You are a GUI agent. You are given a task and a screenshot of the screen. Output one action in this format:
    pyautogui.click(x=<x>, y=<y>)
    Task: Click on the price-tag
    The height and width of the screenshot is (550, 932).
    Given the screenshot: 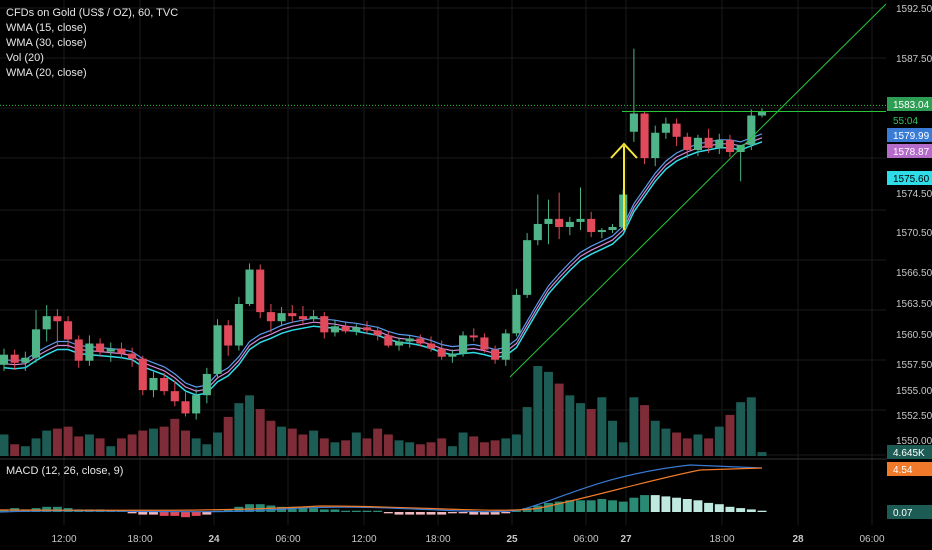 What is the action you would take?
    pyautogui.click(x=909, y=104)
    